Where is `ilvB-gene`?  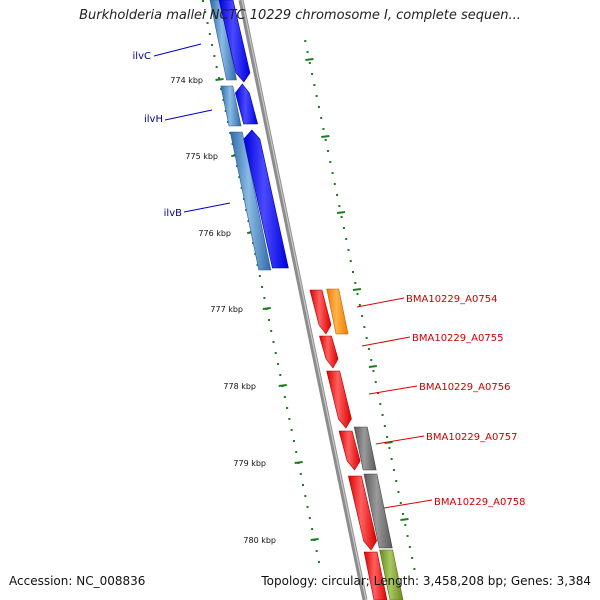
ilvB-gene is located at coordinates (266, 199).